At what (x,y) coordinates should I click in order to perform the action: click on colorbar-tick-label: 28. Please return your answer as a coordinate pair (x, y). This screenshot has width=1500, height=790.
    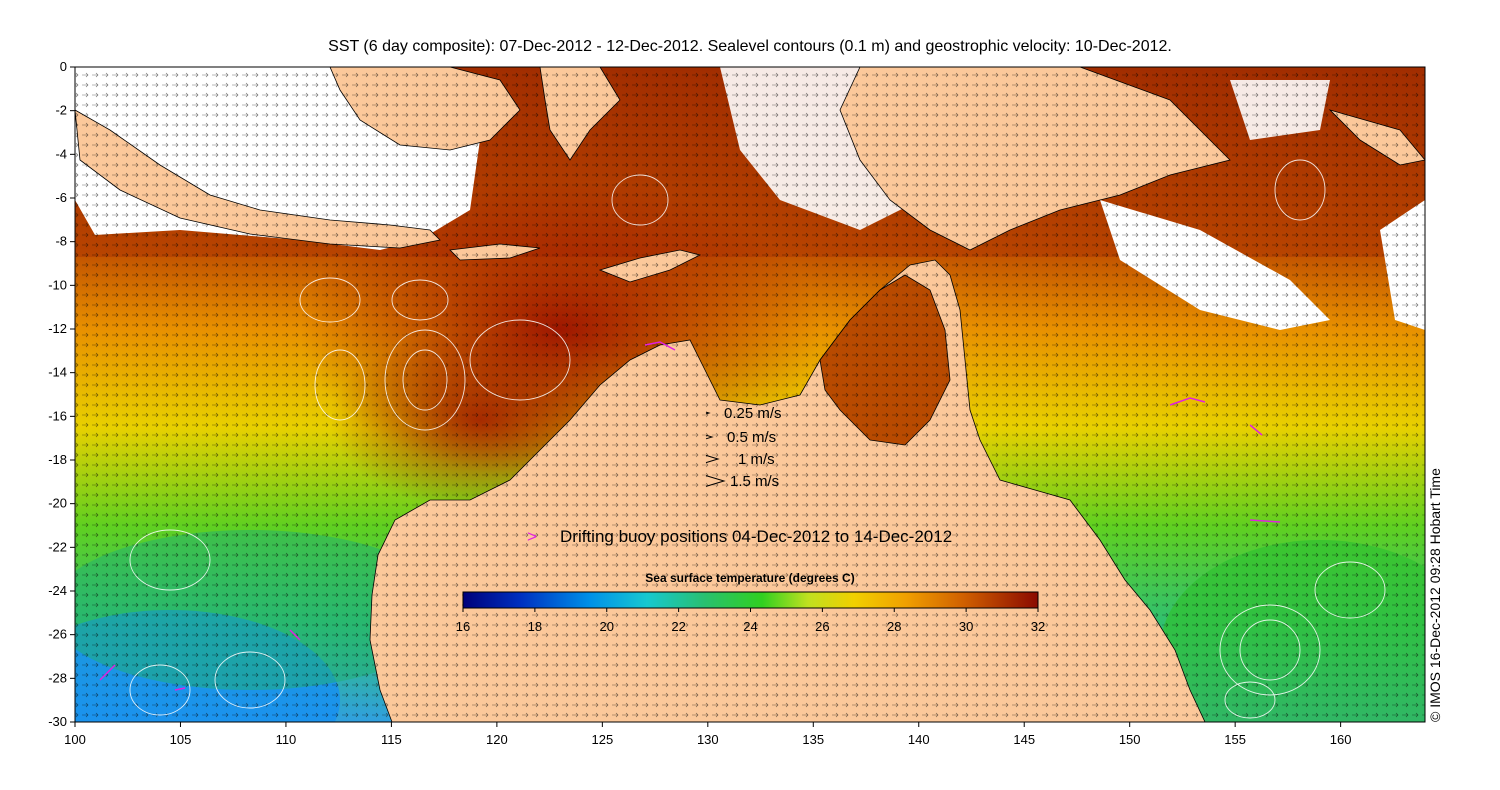
    Looking at the image, I should click on (894, 626).